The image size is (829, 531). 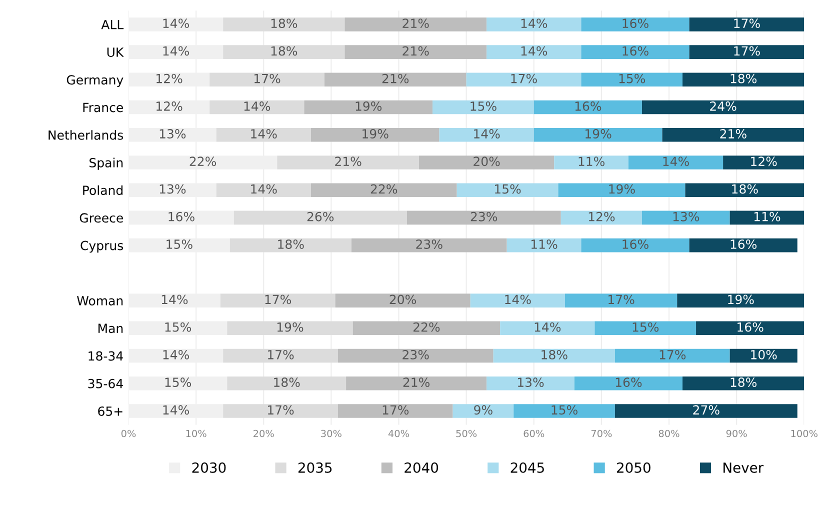 I want to click on y-tick-label: Woman, so click(x=100, y=301).